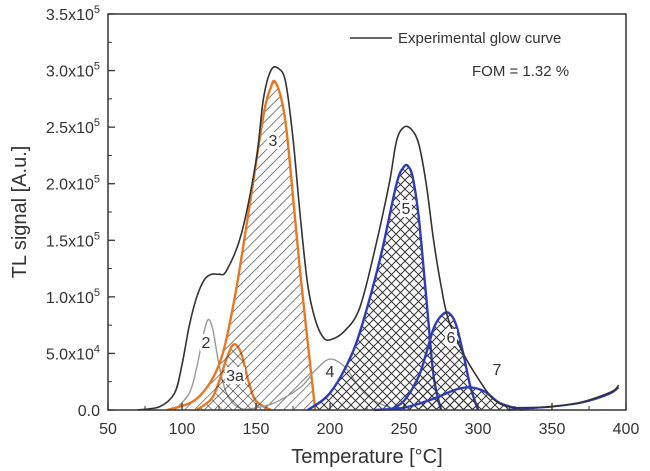  I want to click on y-tick-label: 0.0, so click(89, 411).